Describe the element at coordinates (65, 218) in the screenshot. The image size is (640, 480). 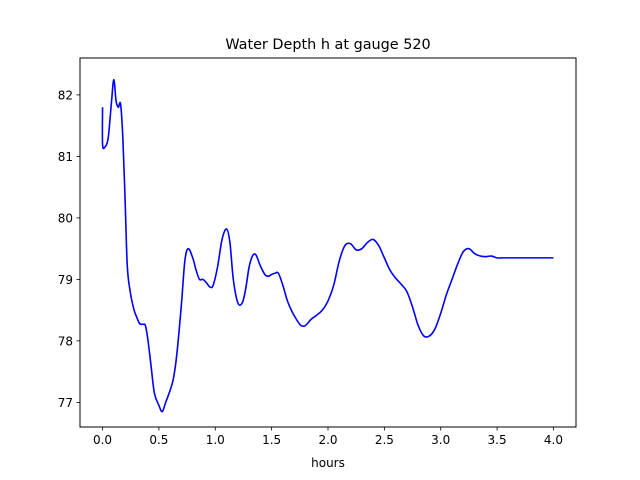
I see `y-tick-label: 80` at that location.